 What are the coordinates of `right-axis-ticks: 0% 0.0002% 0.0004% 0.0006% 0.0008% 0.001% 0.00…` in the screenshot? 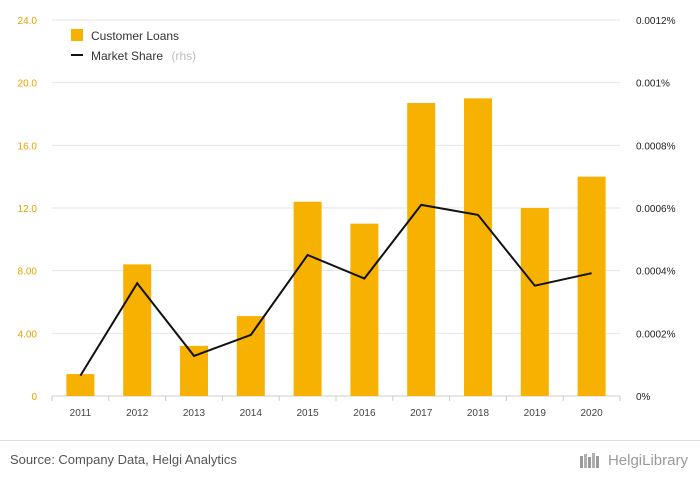 It's located at (656, 209).